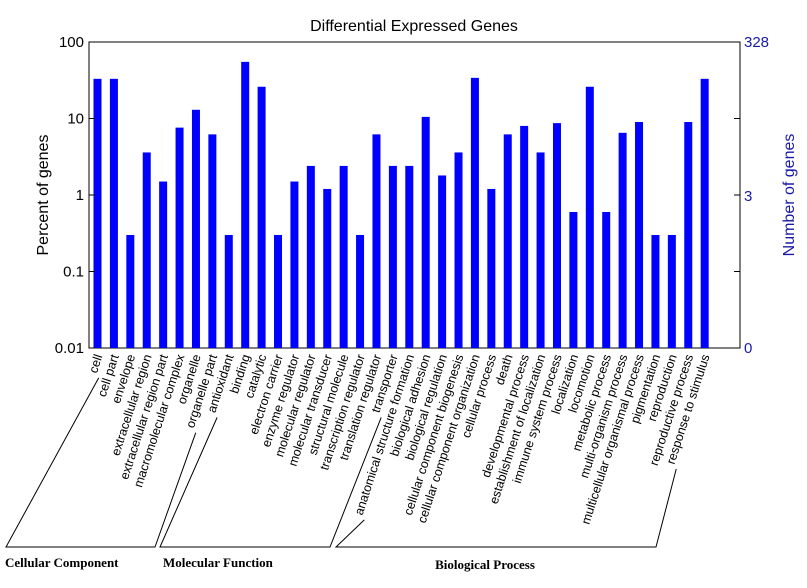  What do you see at coordinates (756, 42) in the screenshot?
I see `y2-tick-label: 328` at bounding box center [756, 42].